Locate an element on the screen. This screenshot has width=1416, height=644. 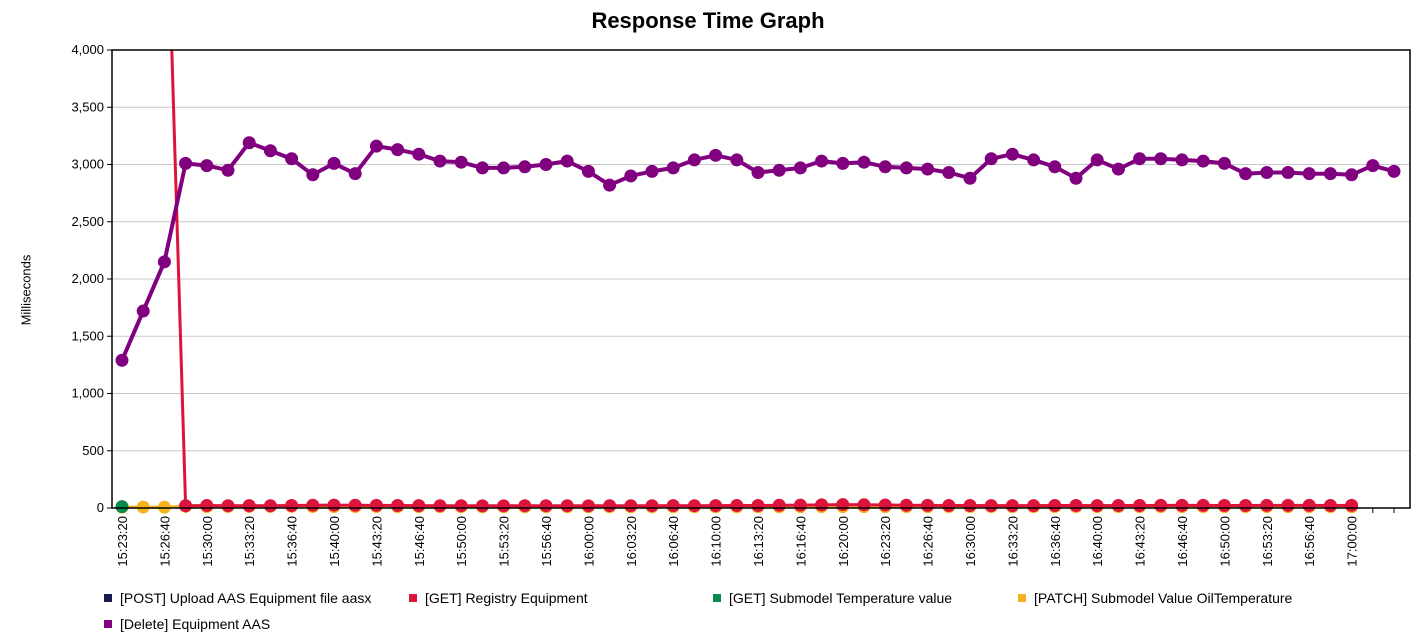
legend-item-post-upload: [POST] Upload AAS Equipment file aasx is located at coordinates (237, 598).